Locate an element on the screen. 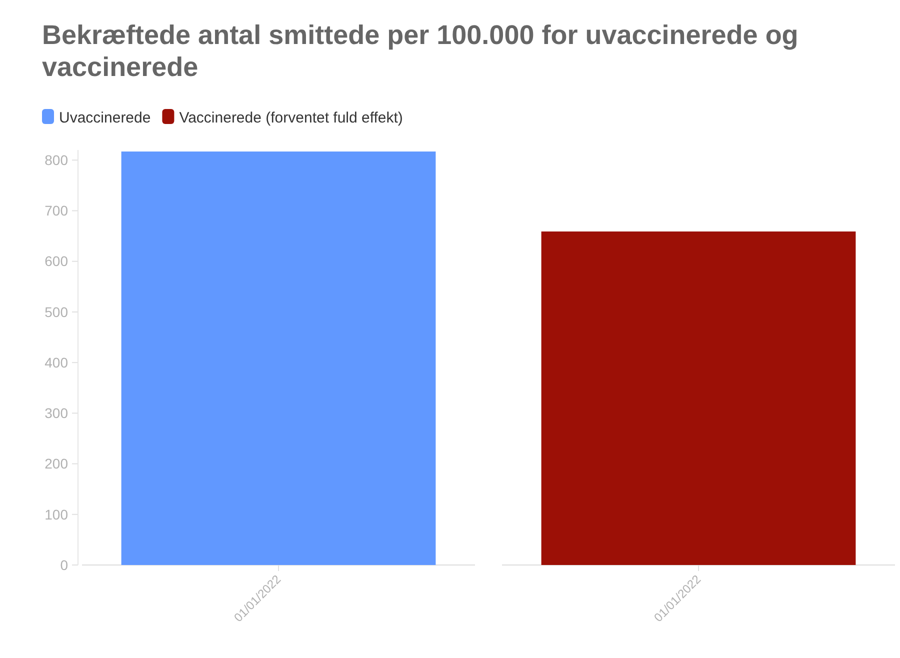 The height and width of the screenshot is (658, 900). y-tick-label: 800 is located at coordinates (56, 160).